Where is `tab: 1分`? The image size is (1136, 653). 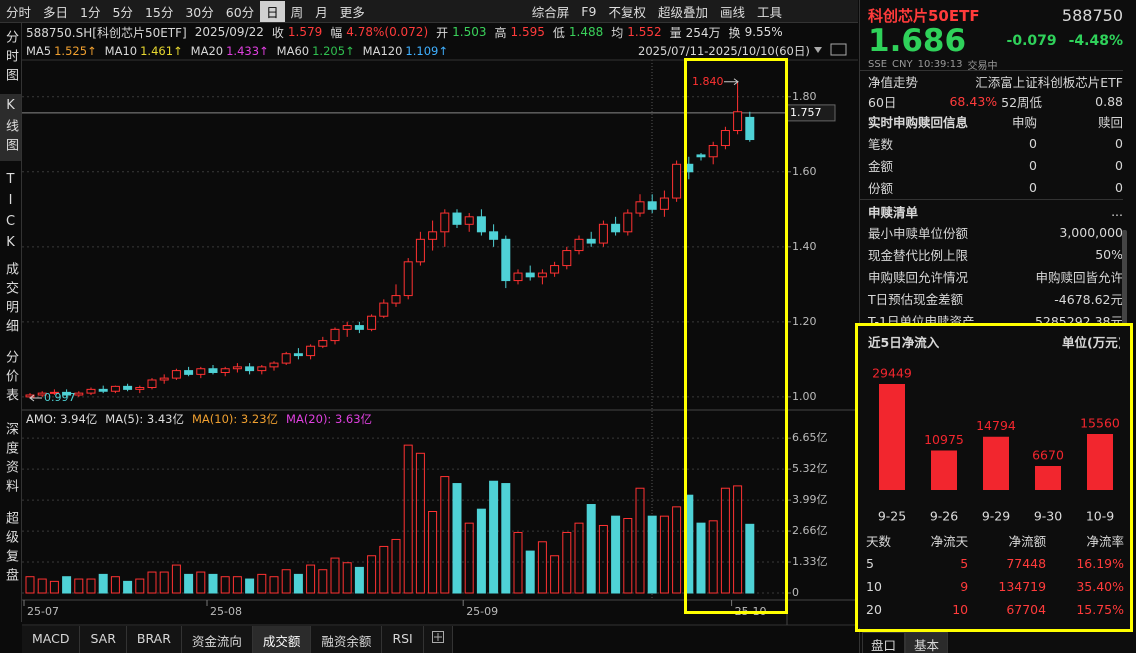 tab: 1分 is located at coordinates (90, 12).